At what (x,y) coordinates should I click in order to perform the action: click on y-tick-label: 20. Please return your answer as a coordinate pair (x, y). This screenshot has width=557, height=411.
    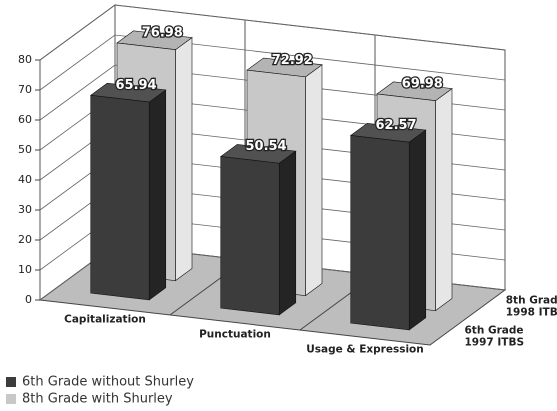
    Looking at the image, I should click on (25, 239).